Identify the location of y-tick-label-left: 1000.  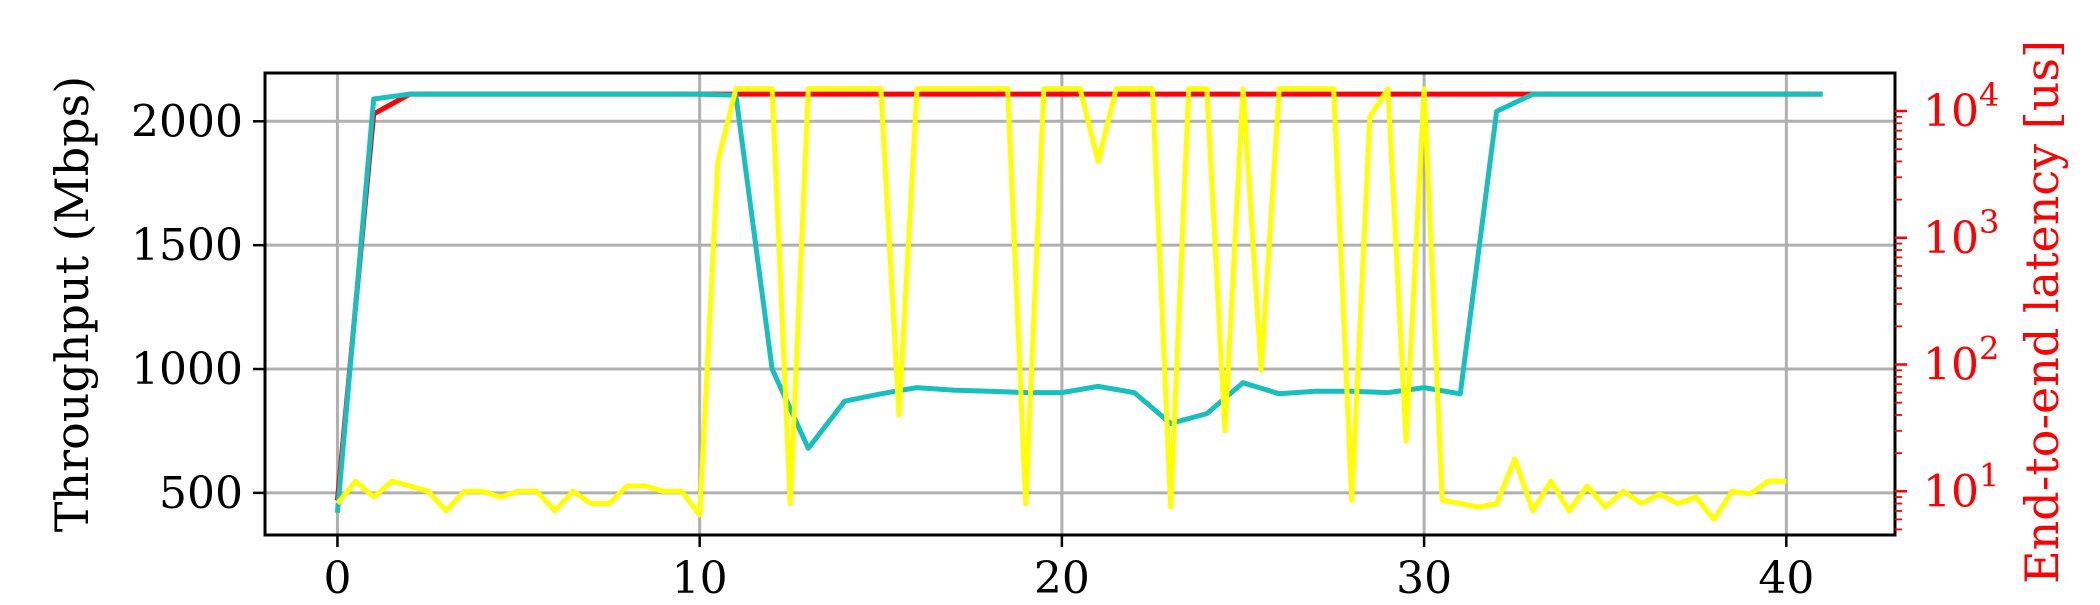
(187, 369).